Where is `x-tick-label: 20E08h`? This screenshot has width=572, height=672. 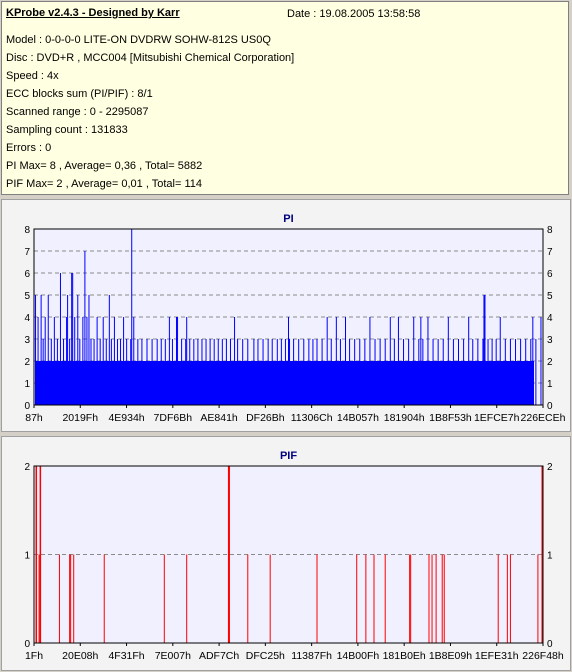
x-tick-label: 20E08h is located at coordinates (80, 656).